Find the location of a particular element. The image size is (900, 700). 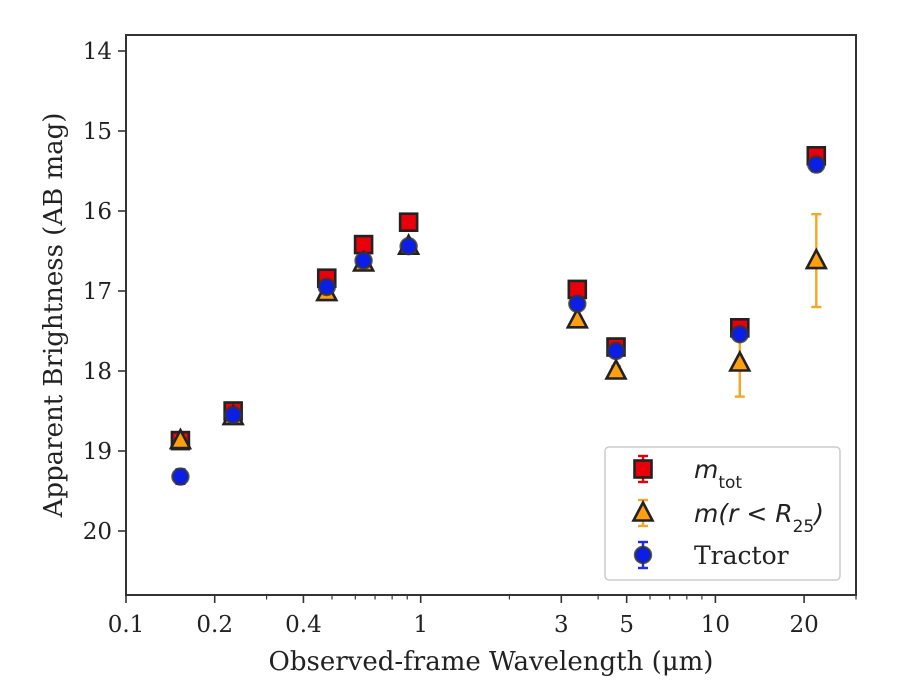

y-tick-label: 19 is located at coordinates (97, 452).